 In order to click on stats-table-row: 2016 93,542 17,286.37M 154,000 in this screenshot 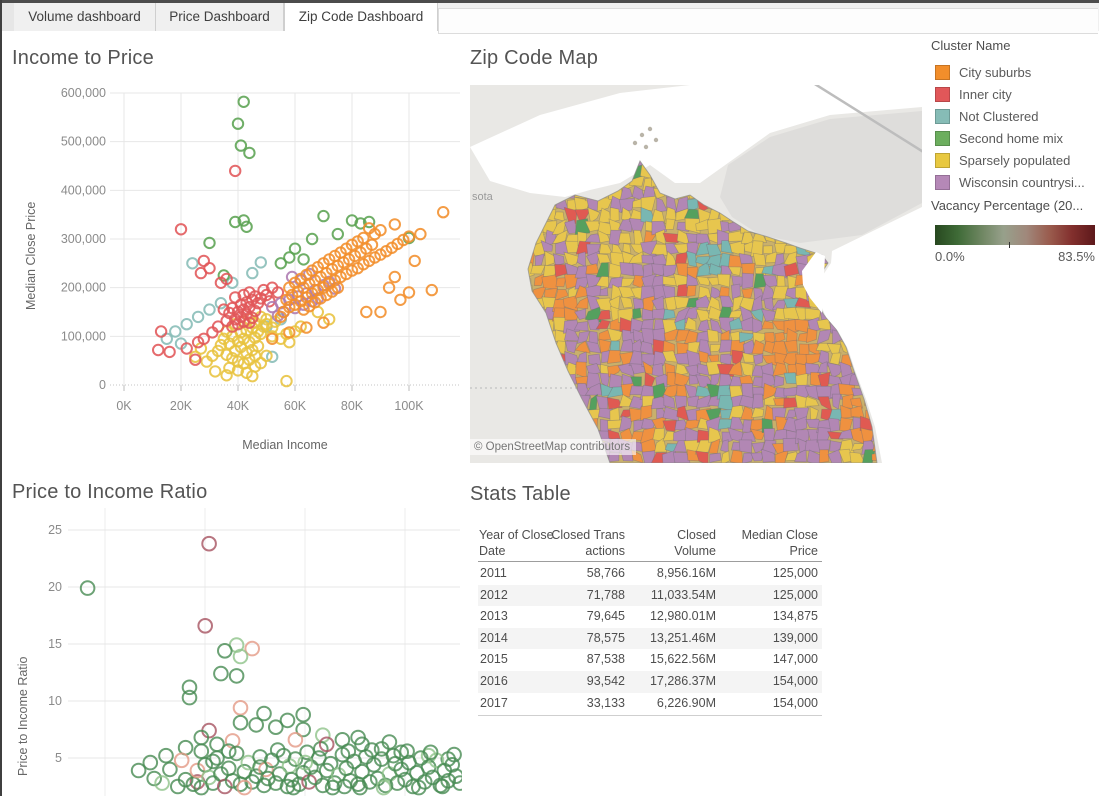, I will do `click(650, 682)`.